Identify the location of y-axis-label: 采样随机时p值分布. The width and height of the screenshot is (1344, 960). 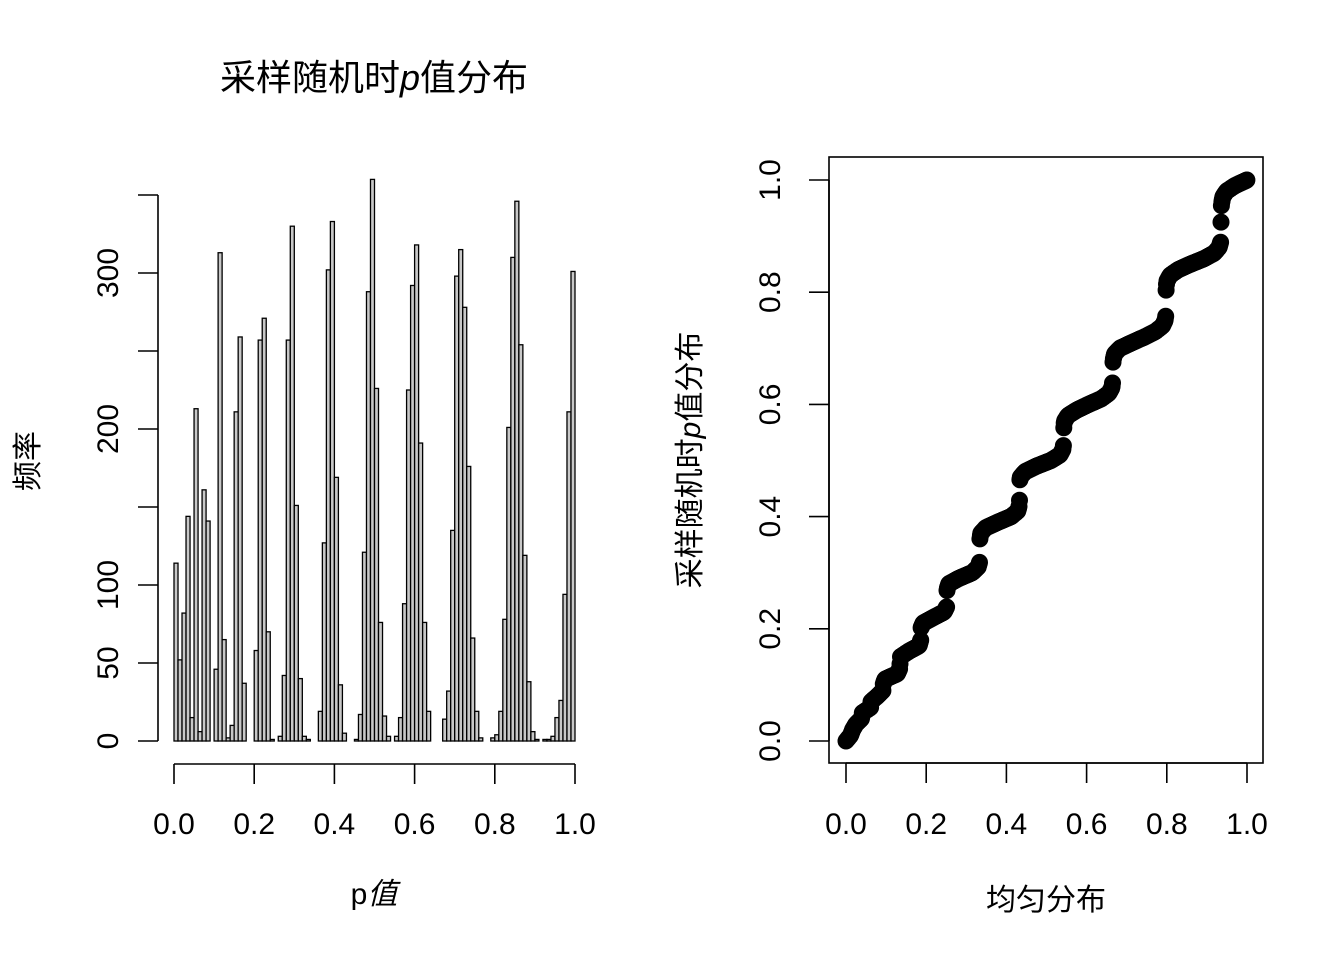
(690, 460).